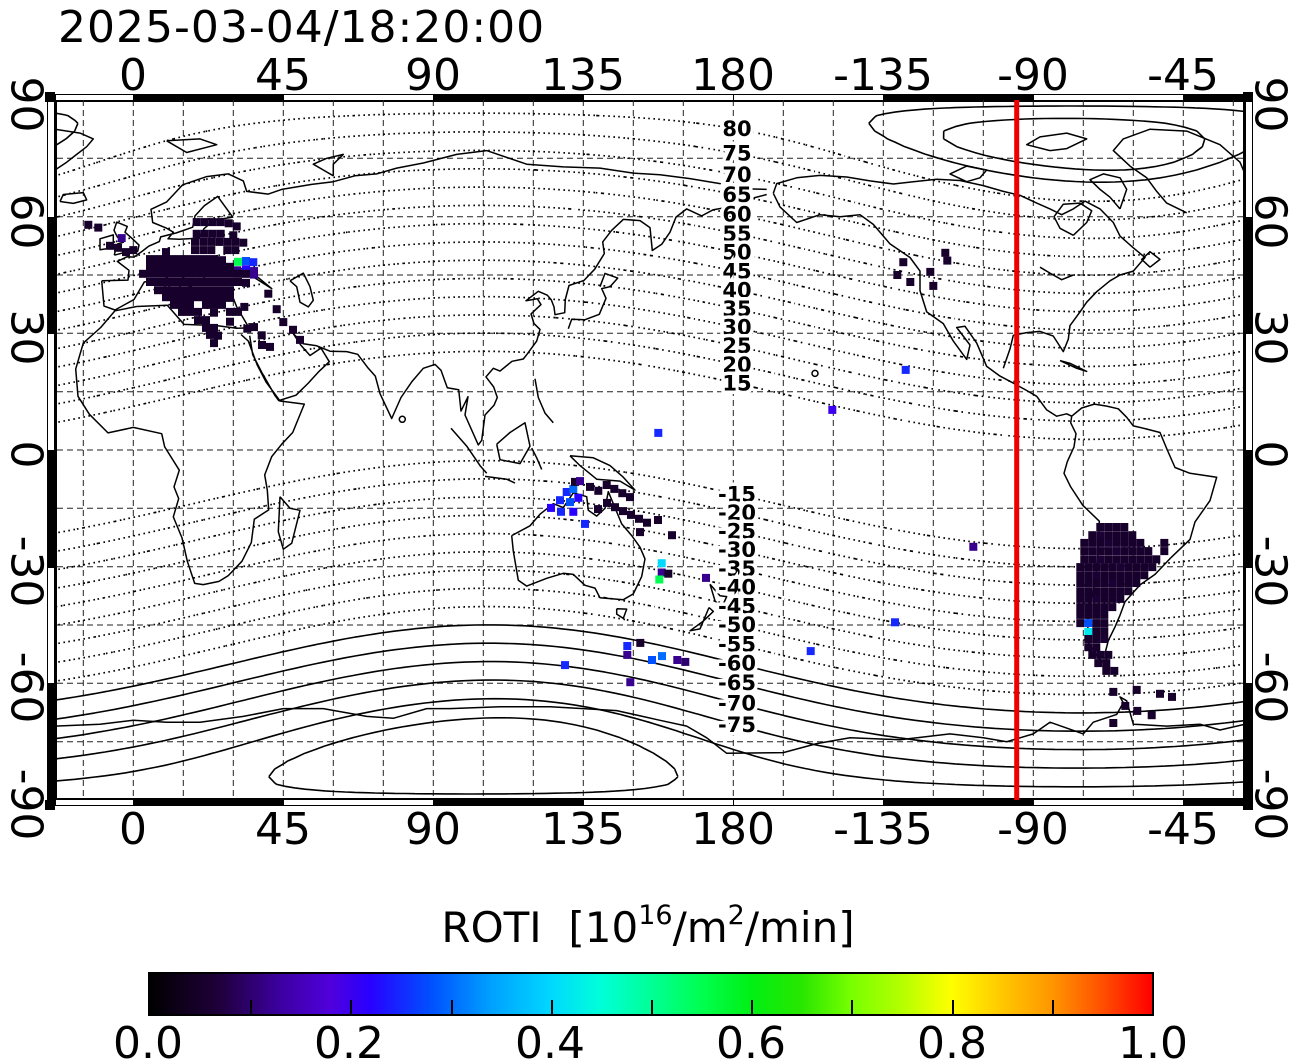  Describe the element at coordinates (1183, 829) in the screenshot. I see `x-axis-tick-label-bottom: -45` at that location.